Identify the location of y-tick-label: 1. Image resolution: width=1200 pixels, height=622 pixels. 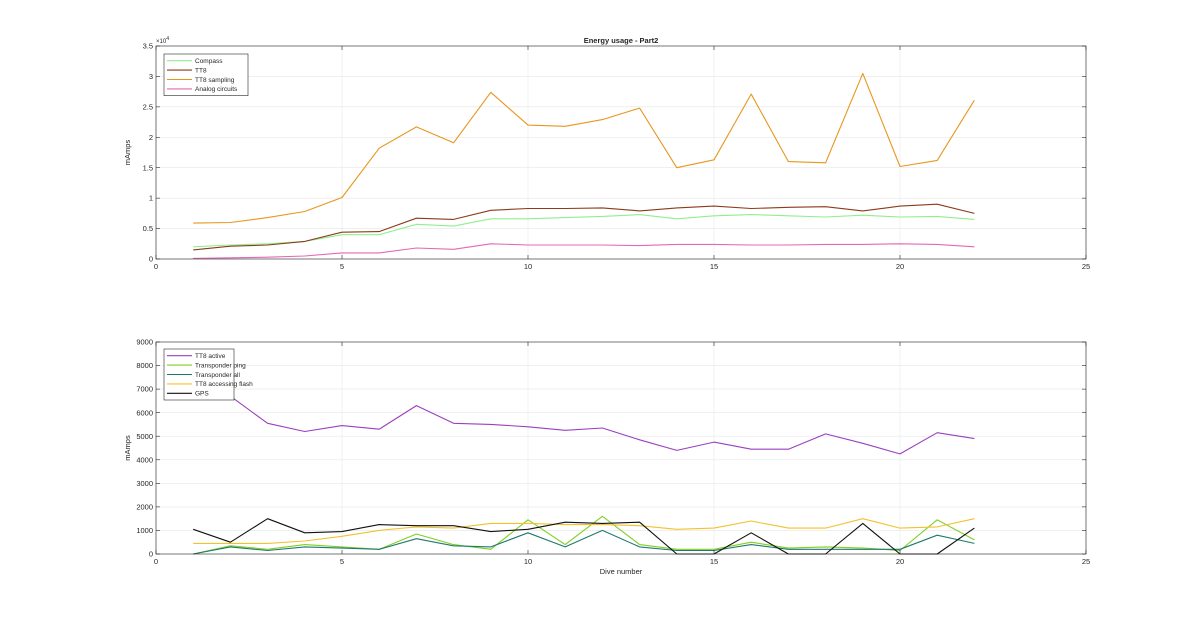
(151, 198).